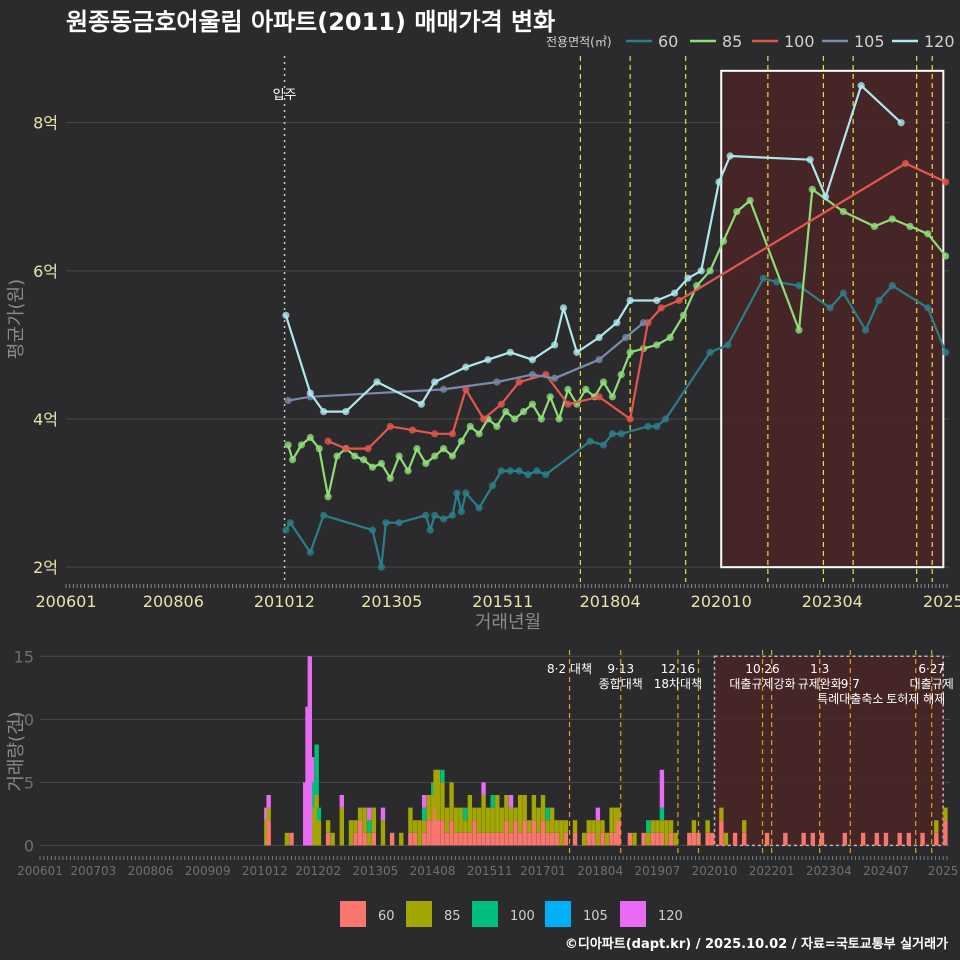  I want to click on policy-annotation: 18차대책, so click(678, 683).